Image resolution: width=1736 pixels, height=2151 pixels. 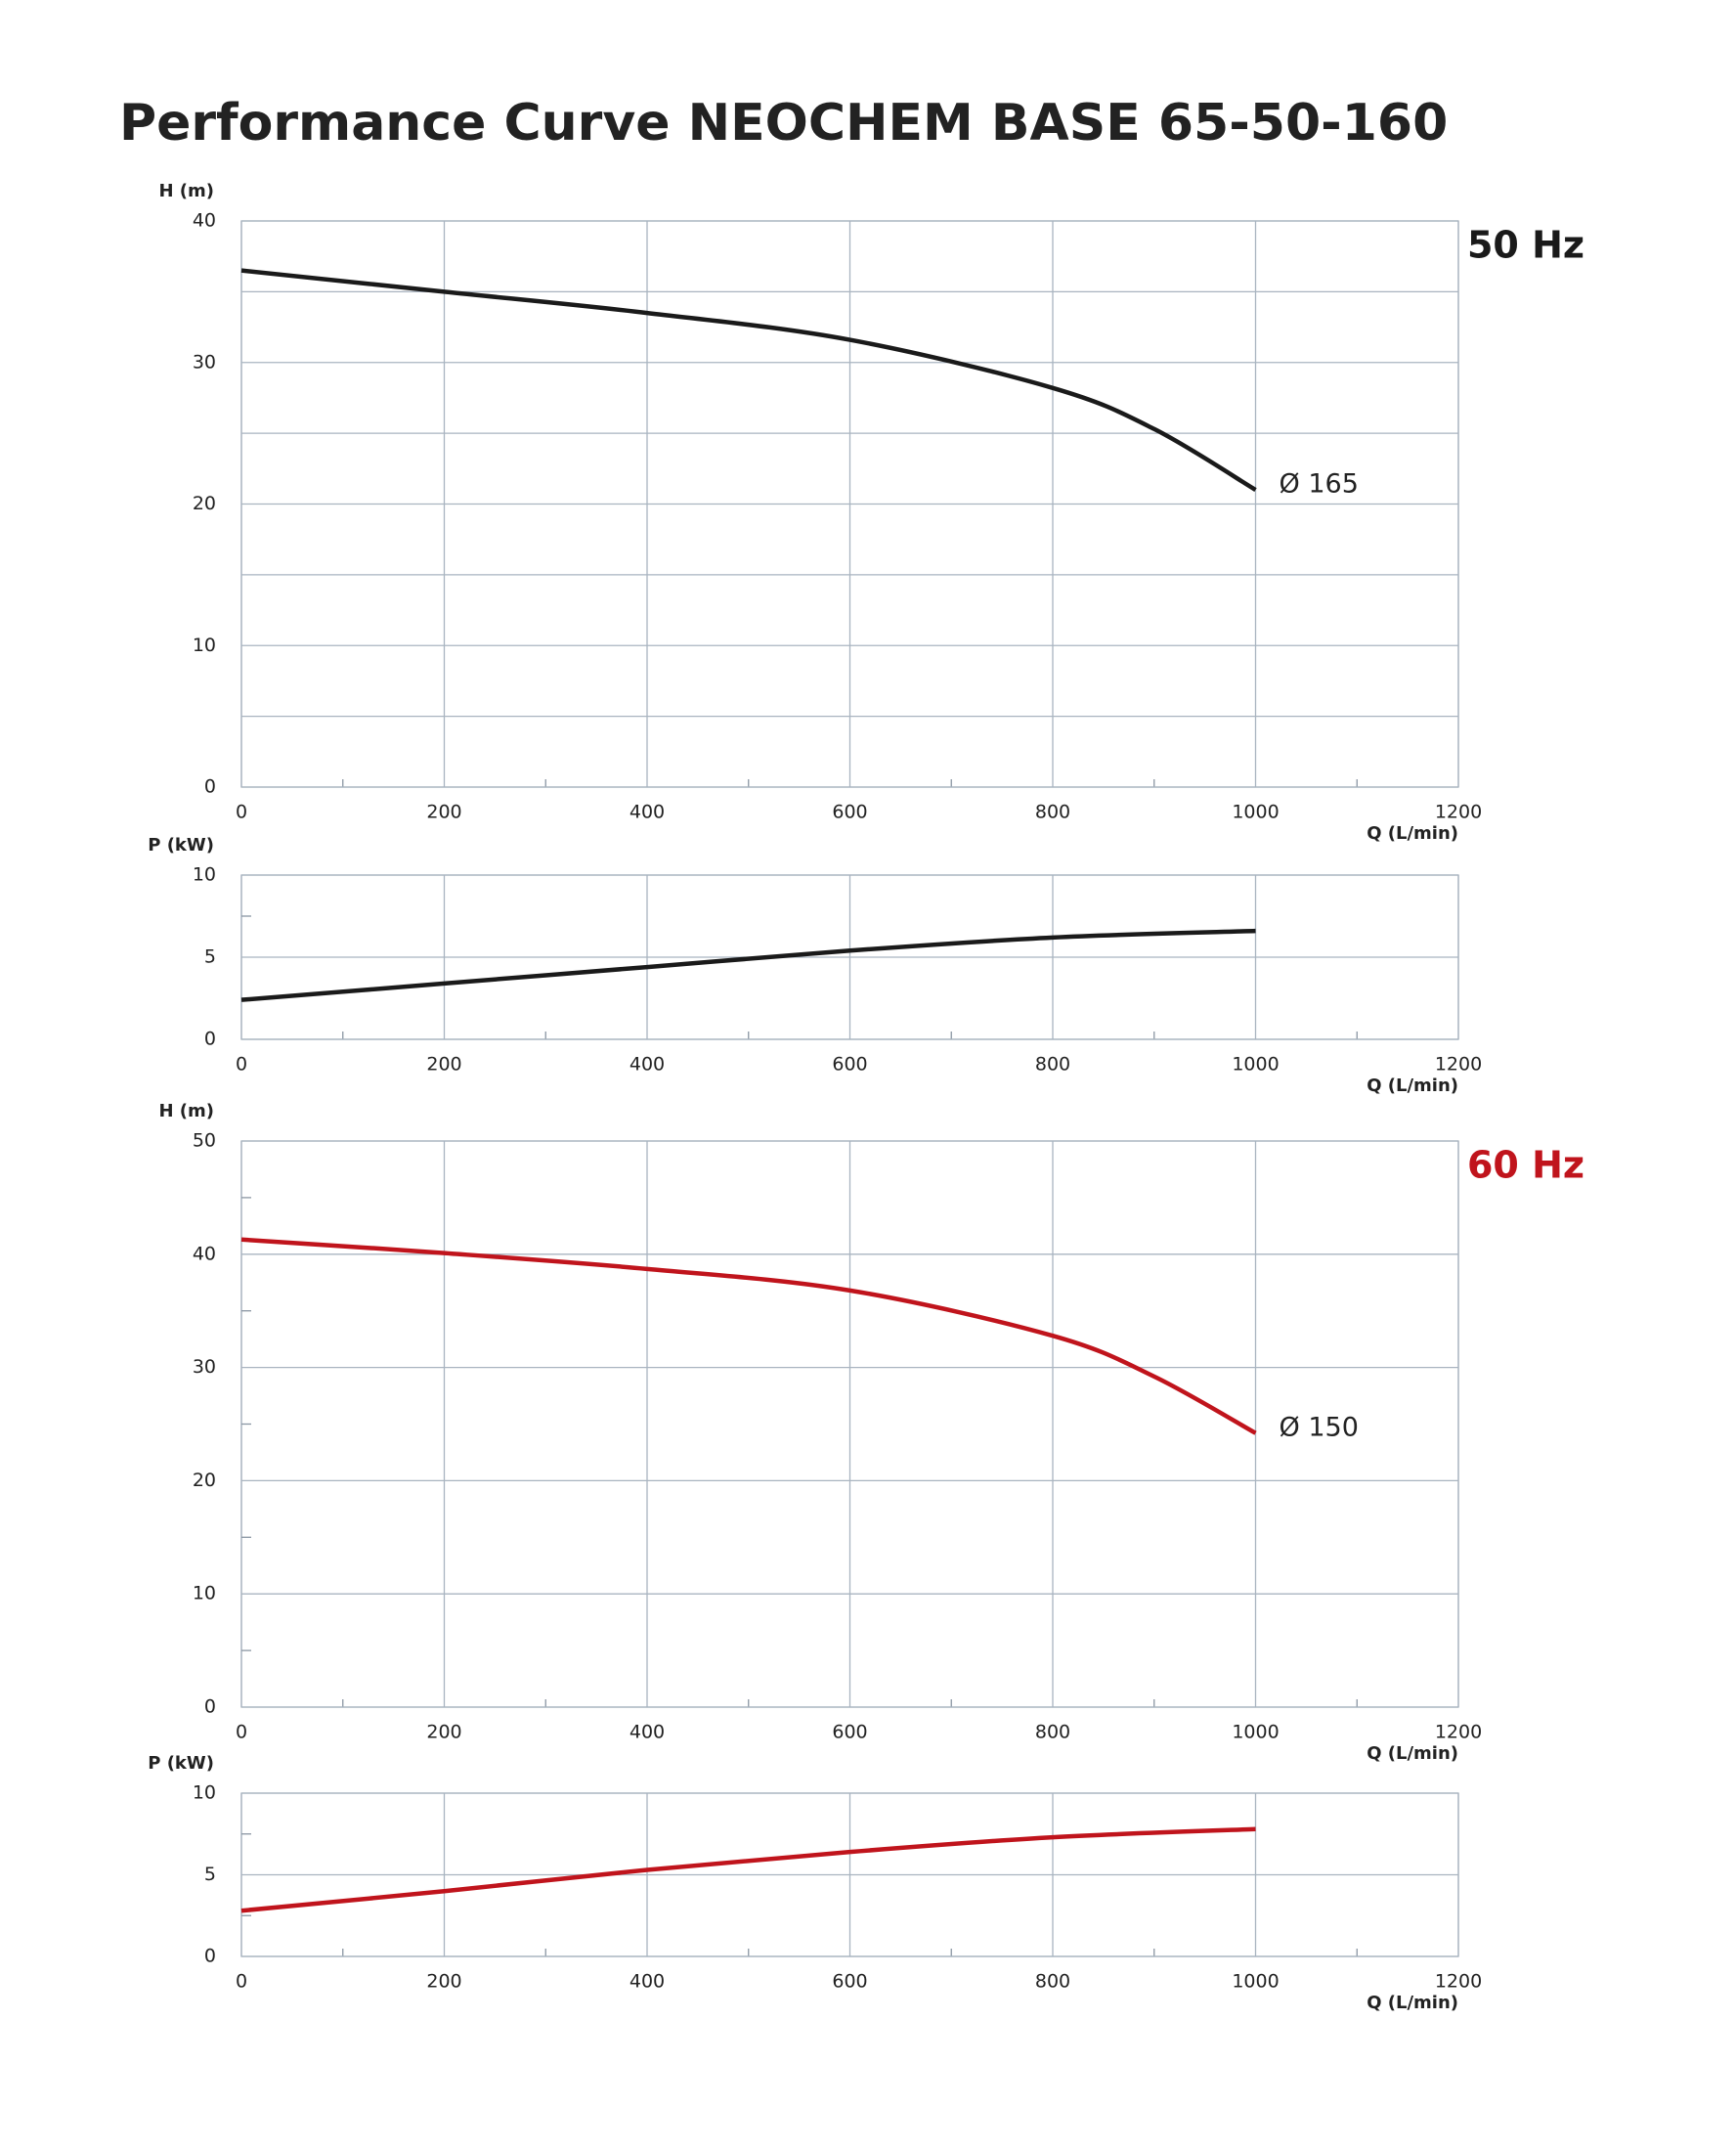 What do you see at coordinates (1319, 1427) in the screenshot?
I see `curve-label: Ø 150` at bounding box center [1319, 1427].